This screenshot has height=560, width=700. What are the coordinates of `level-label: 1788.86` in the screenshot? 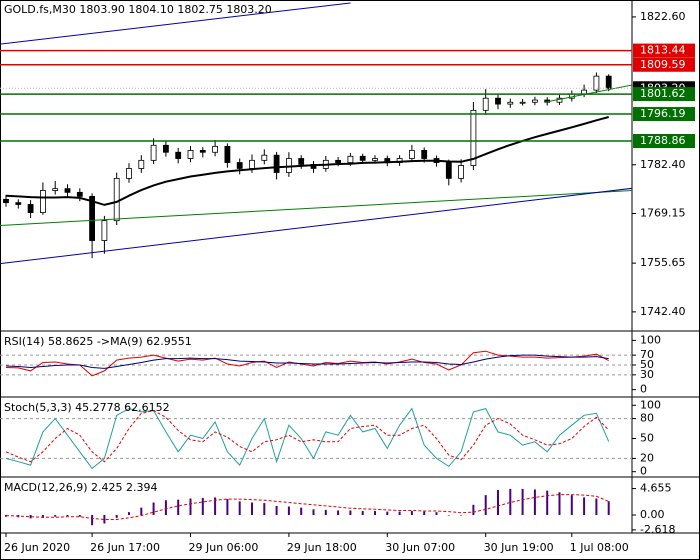 It's located at (663, 140).